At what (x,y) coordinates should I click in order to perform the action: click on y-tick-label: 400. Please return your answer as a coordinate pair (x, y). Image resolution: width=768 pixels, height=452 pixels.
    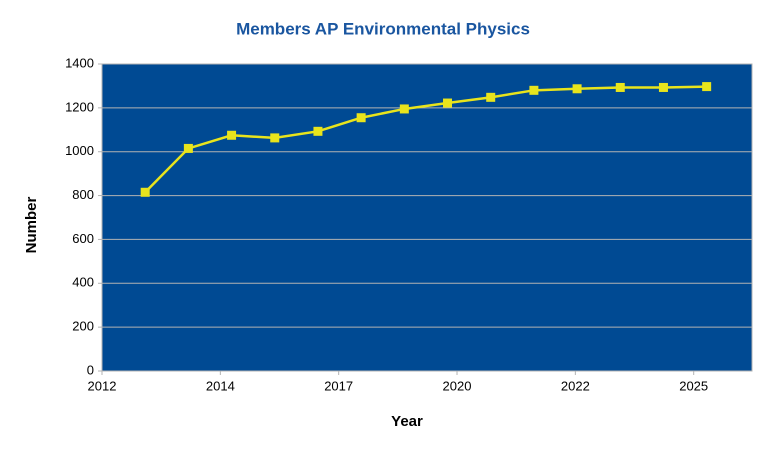
    Looking at the image, I should click on (83, 282).